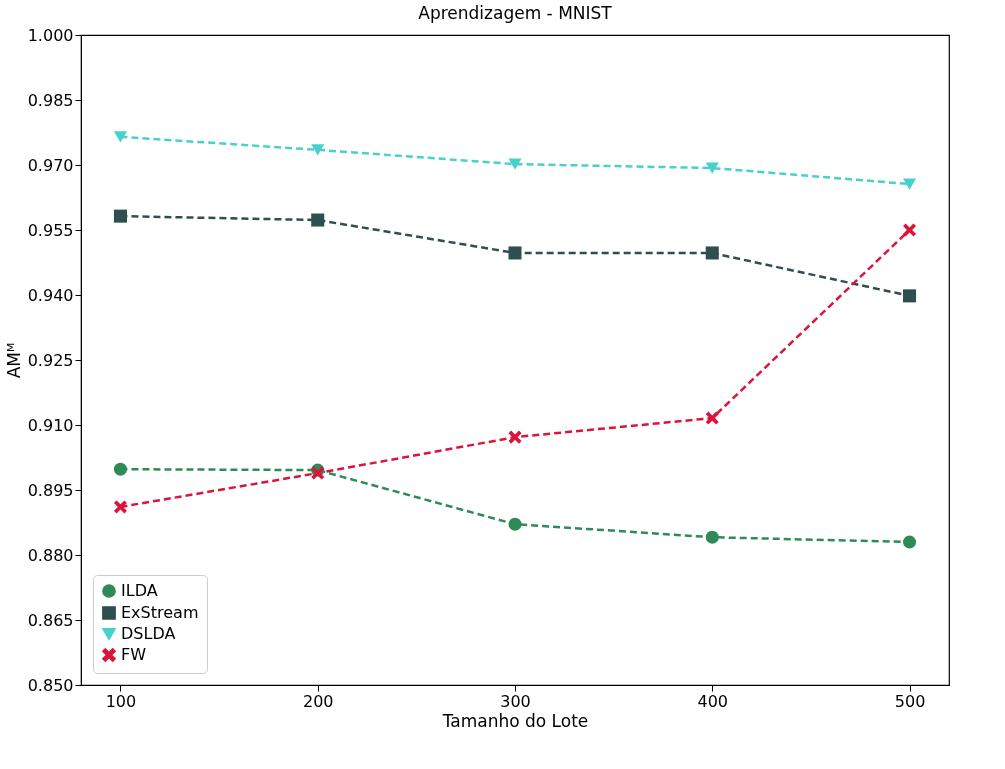  What do you see at coordinates (515, 701) in the screenshot?
I see `x-tick-label: 300` at bounding box center [515, 701].